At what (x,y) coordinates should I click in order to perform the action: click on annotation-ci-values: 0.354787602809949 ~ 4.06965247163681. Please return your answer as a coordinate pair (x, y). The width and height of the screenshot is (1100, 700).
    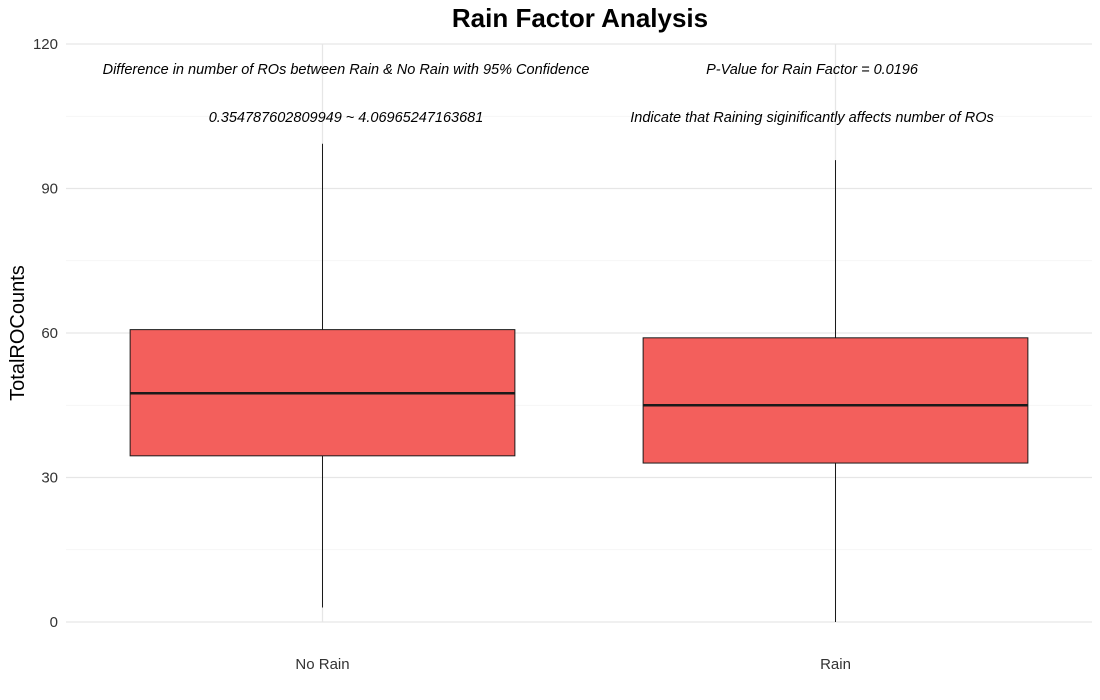
    Looking at the image, I should click on (346, 118).